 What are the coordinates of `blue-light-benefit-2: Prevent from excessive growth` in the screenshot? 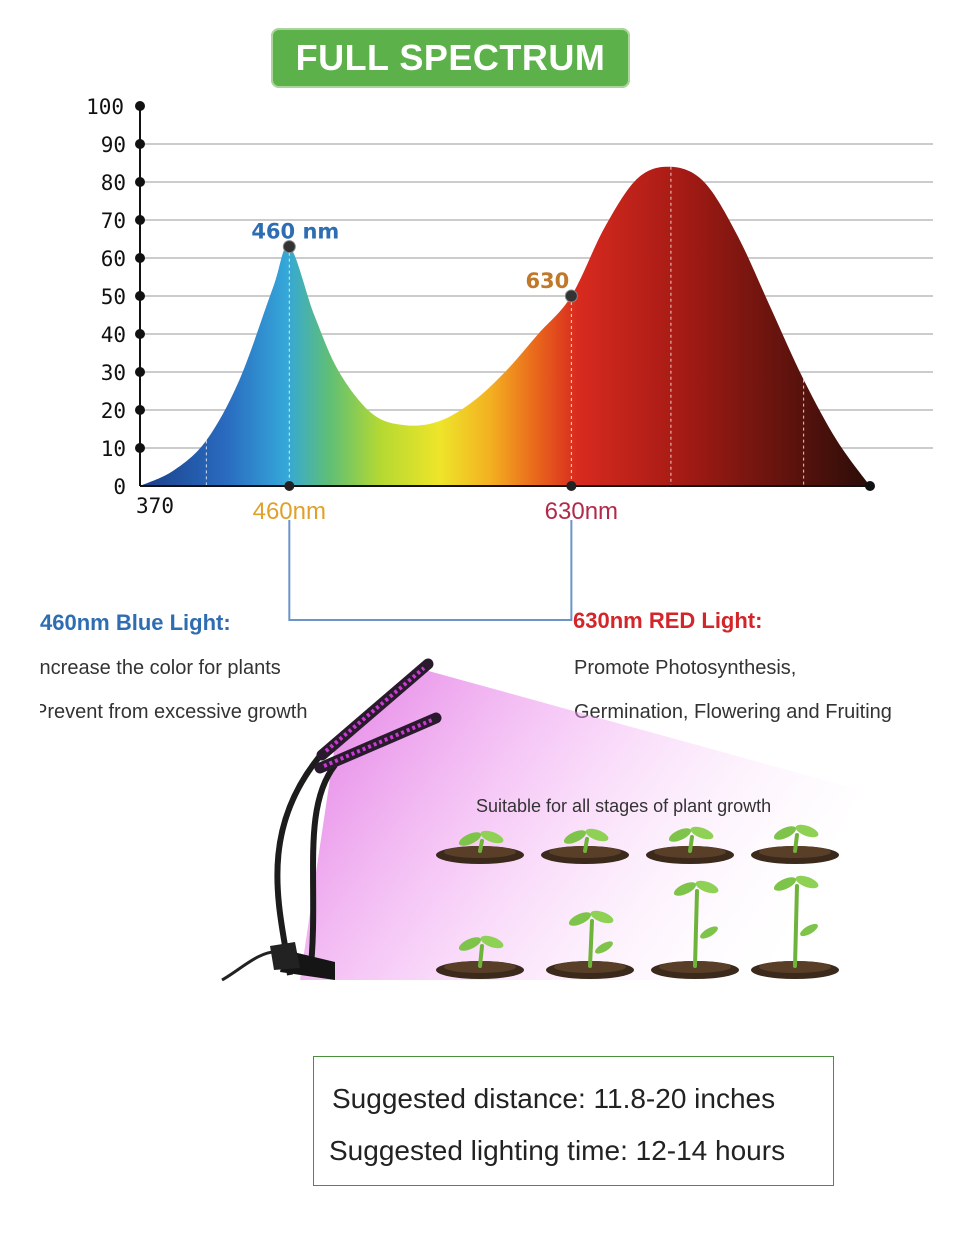 It's located at (174, 712).